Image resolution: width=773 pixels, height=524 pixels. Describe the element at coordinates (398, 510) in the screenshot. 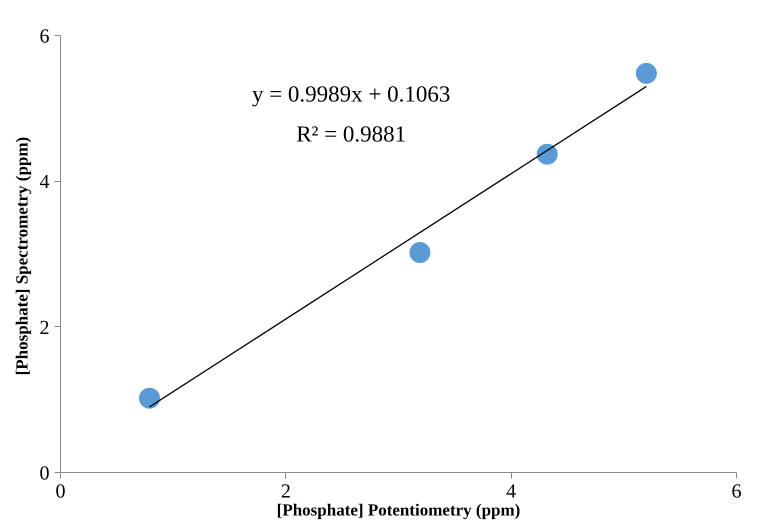

I see `x-axis-title: [Phosphate] Potentiometry (ppm)` at that location.